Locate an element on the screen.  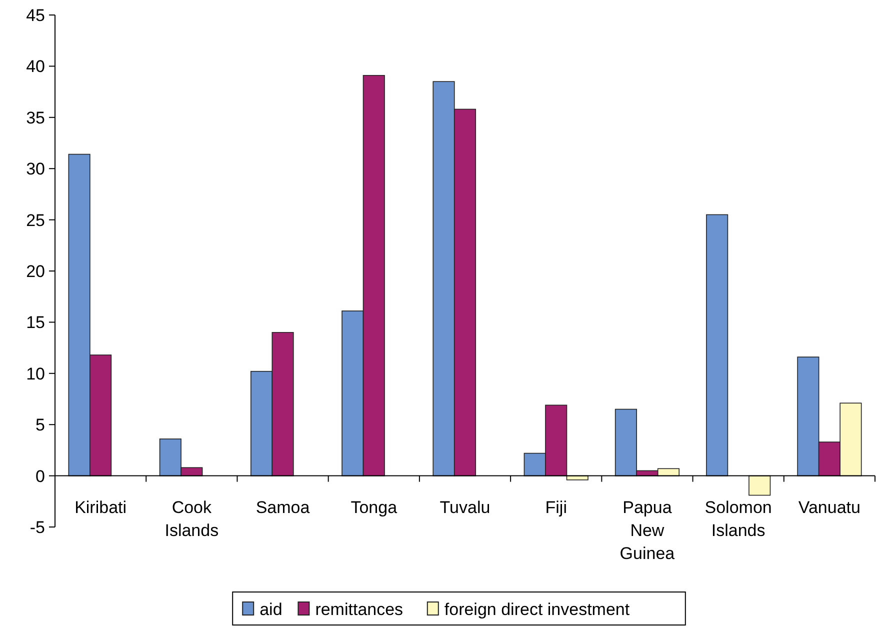
x-tick-label: Cook Islands is located at coordinates (191, 519).